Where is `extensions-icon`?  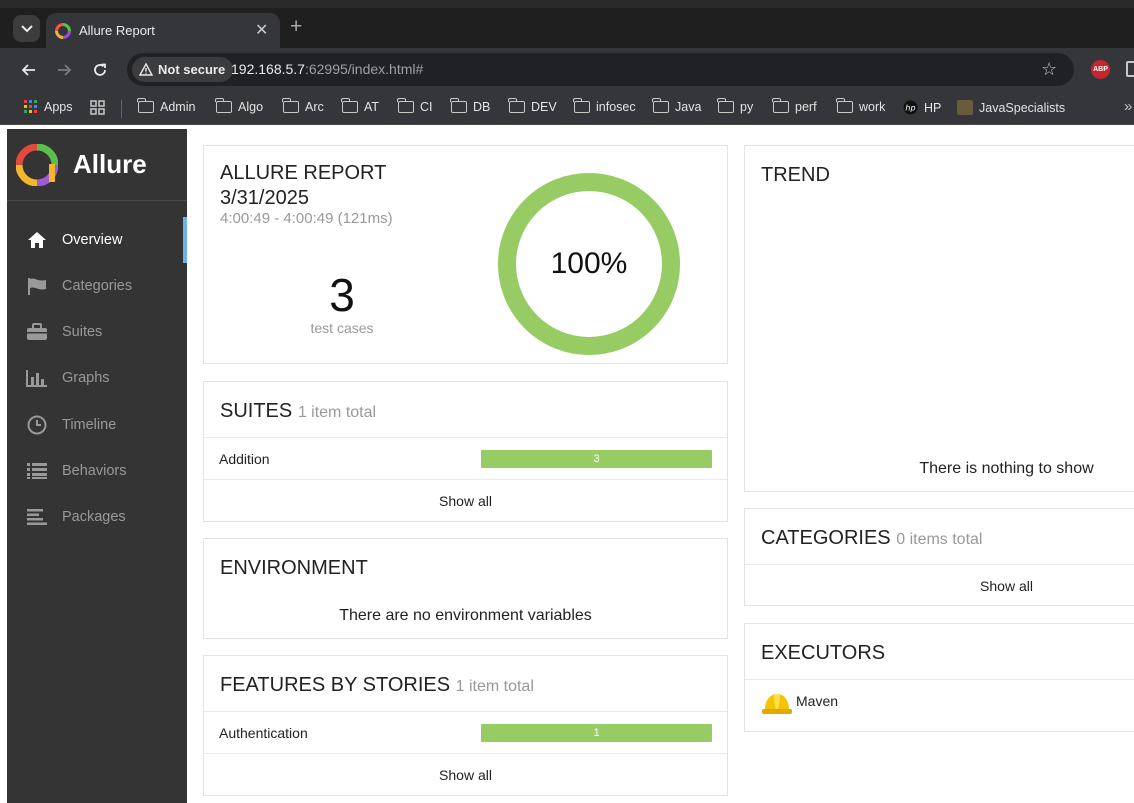 extensions-icon is located at coordinates (1130, 69).